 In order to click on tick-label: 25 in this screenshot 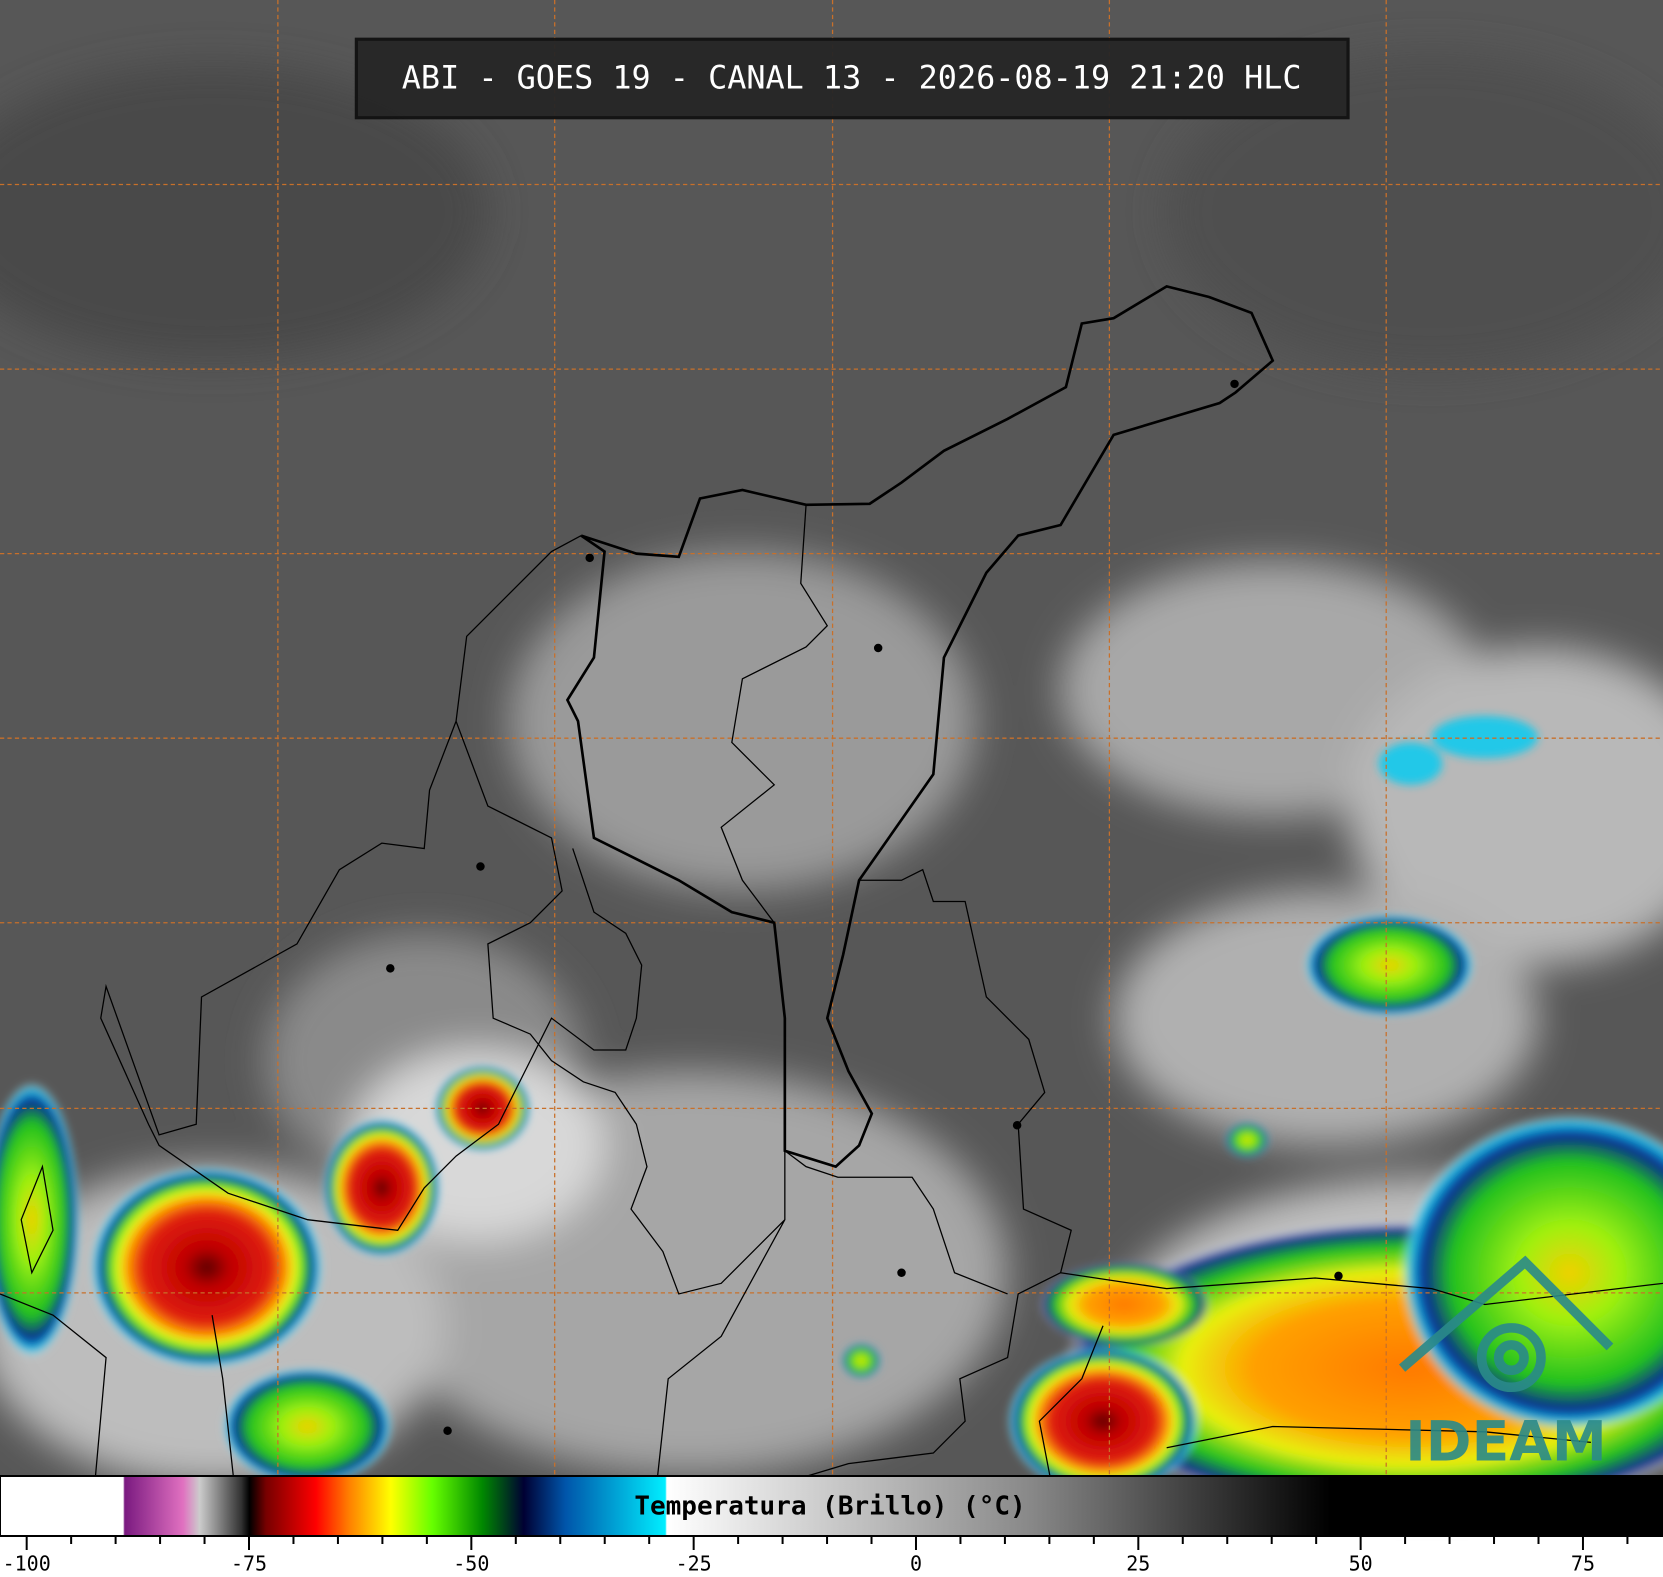, I will do `click(1138, 1564)`.